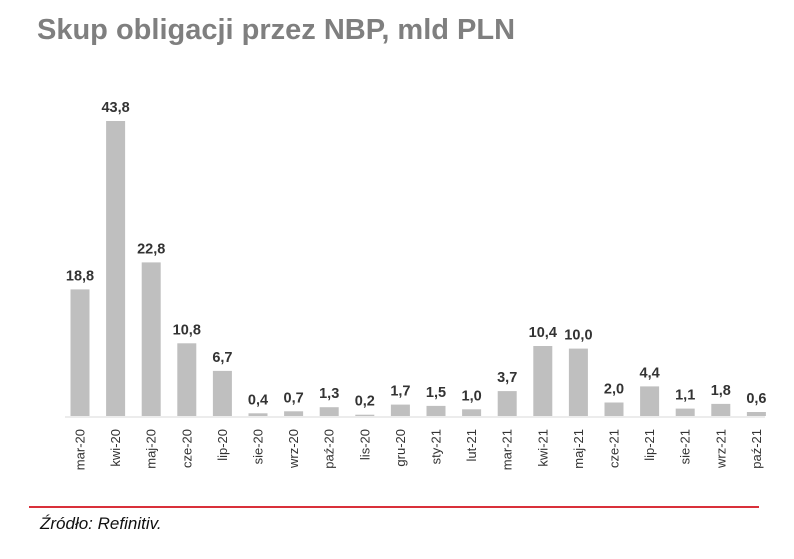 This screenshot has height=559, width=794. What do you see at coordinates (542, 448) in the screenshot?
I see `x-tick-kwi-21: kwi-21` at bounding box center [542, 448].